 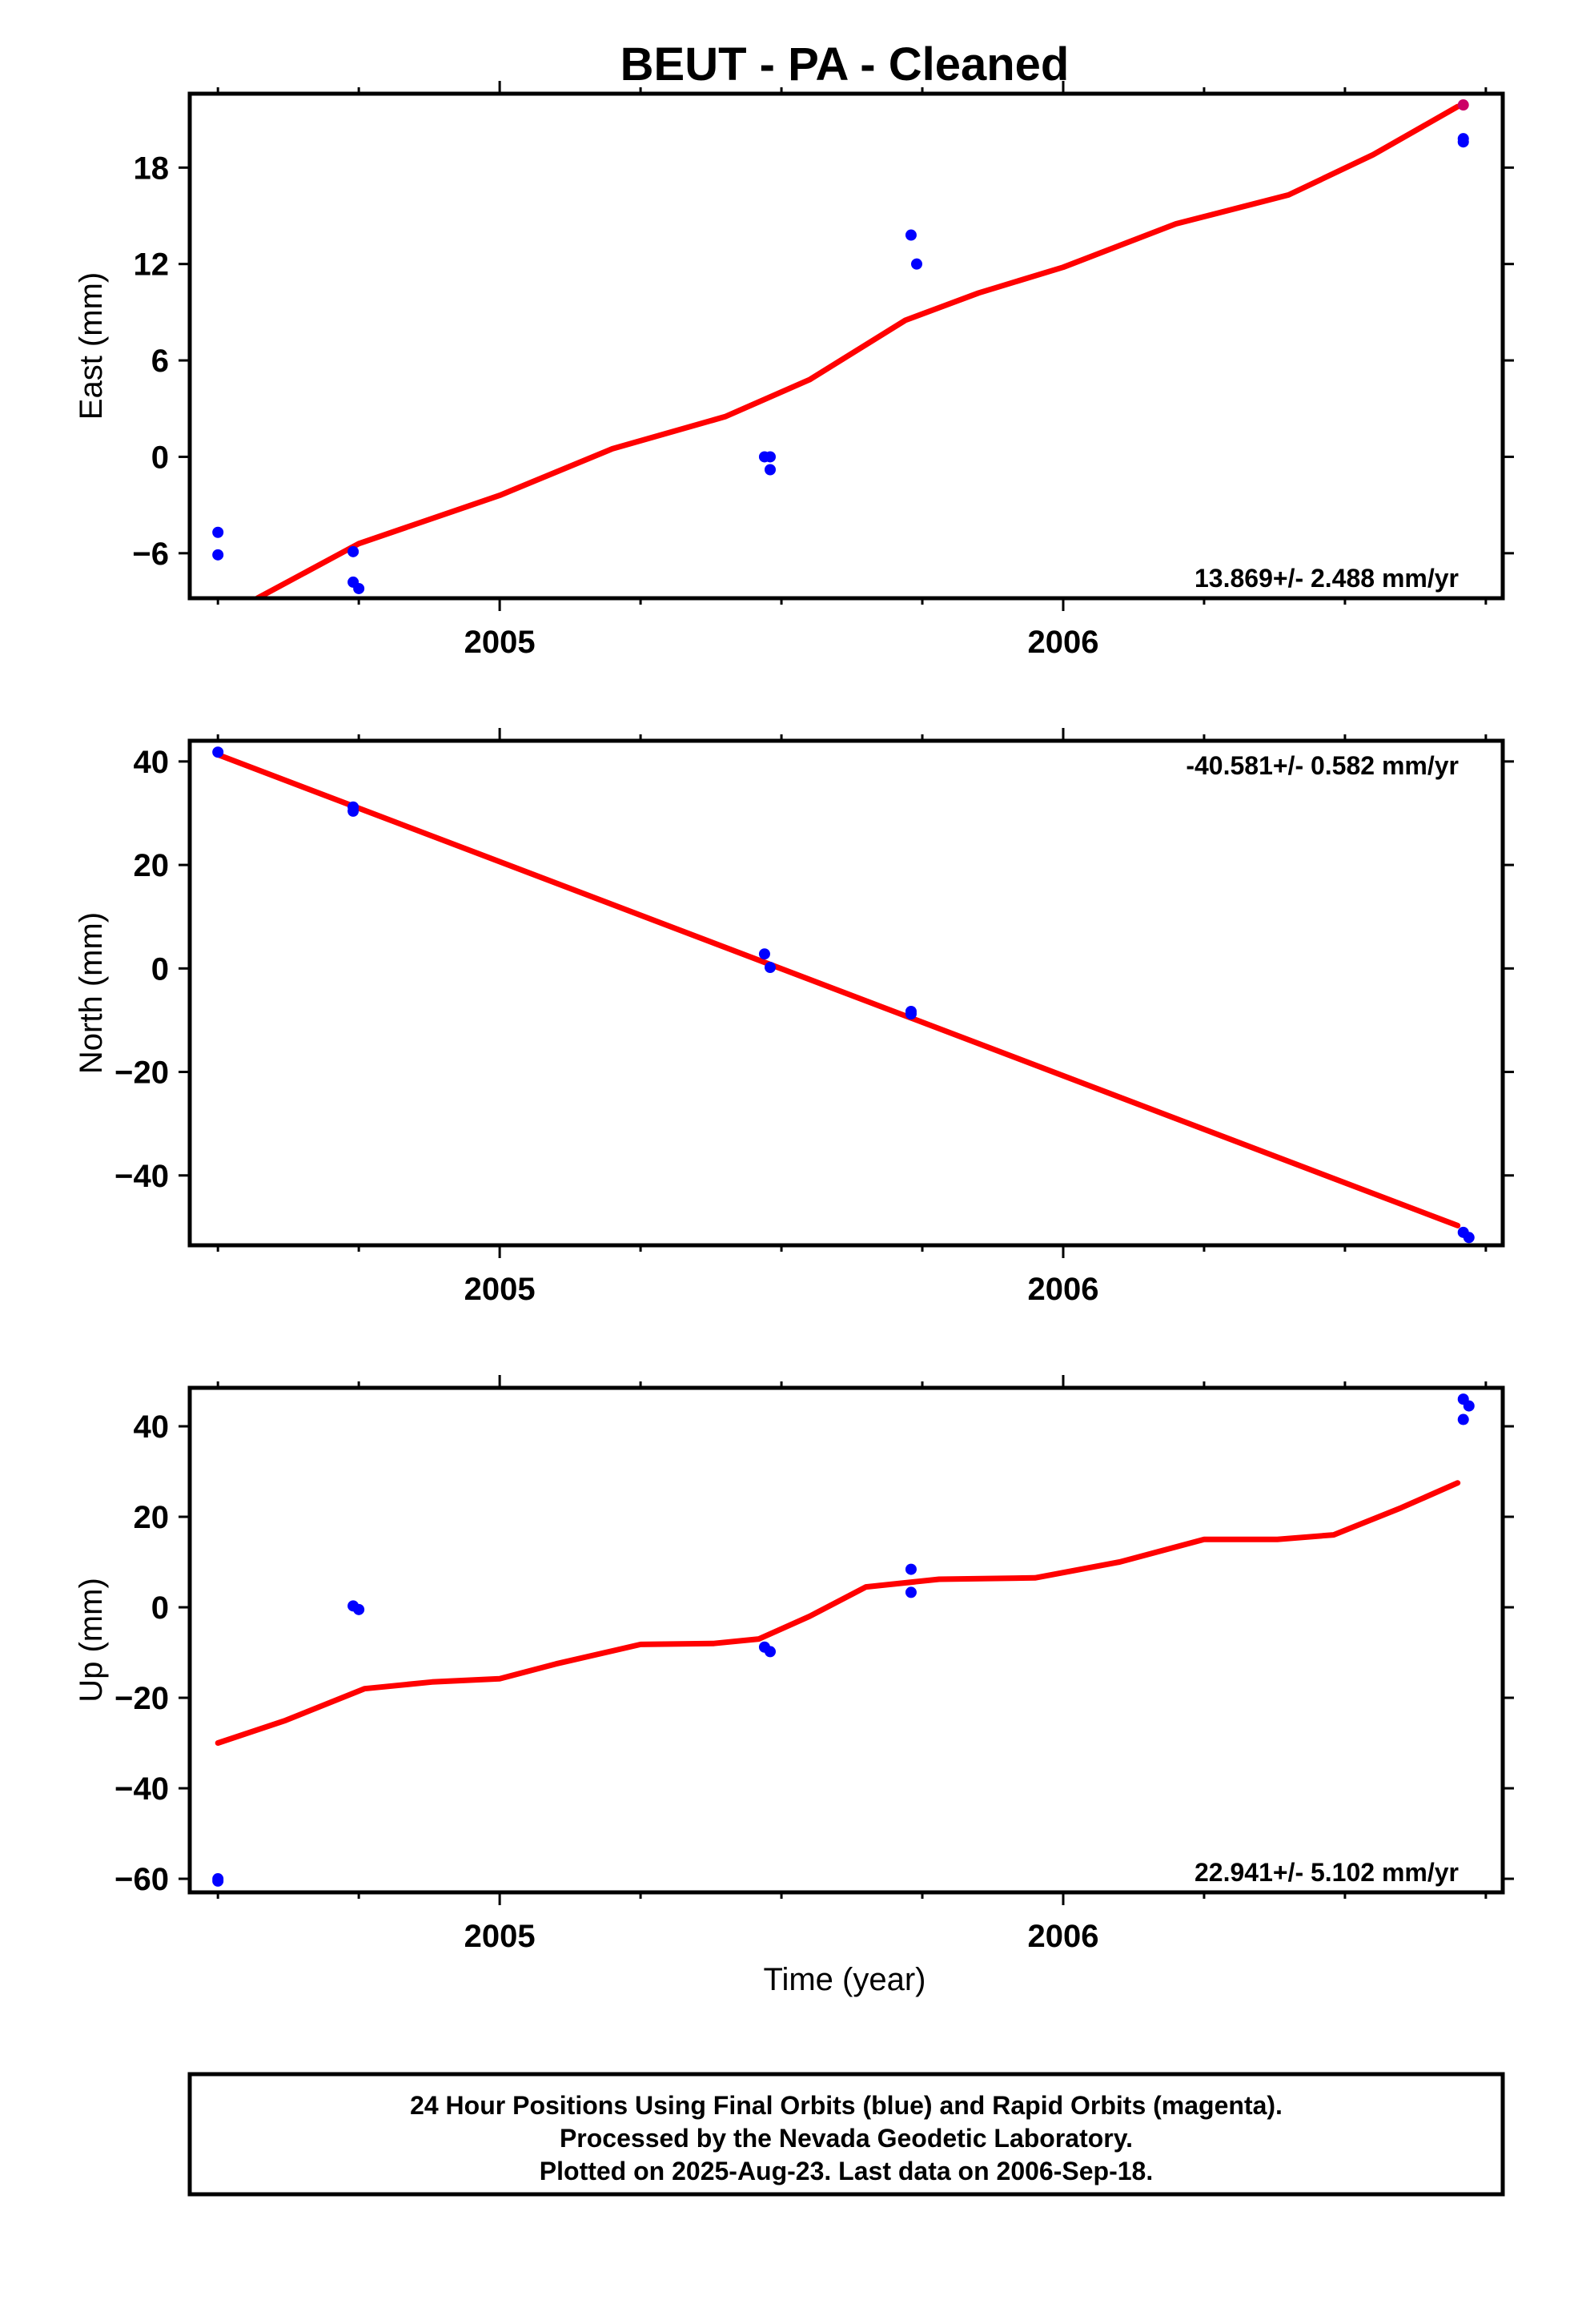 What do you see at coordinates (160, 361) in the screenshot?
I see `east-y-tick-label: 6` at bounding box center [160, 361].